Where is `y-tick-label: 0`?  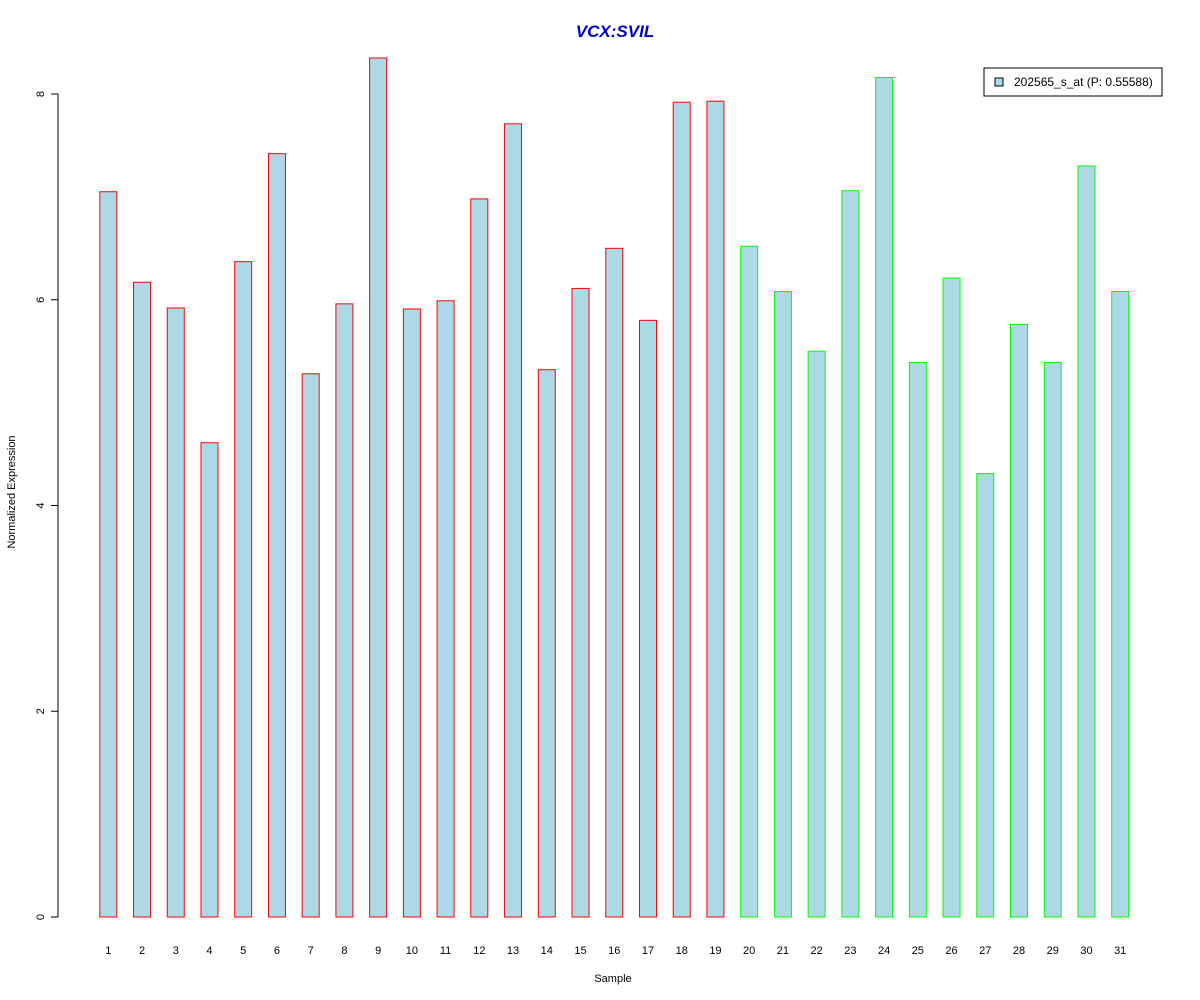
y-tick-label: 0 is located at coordinates (41, 917).